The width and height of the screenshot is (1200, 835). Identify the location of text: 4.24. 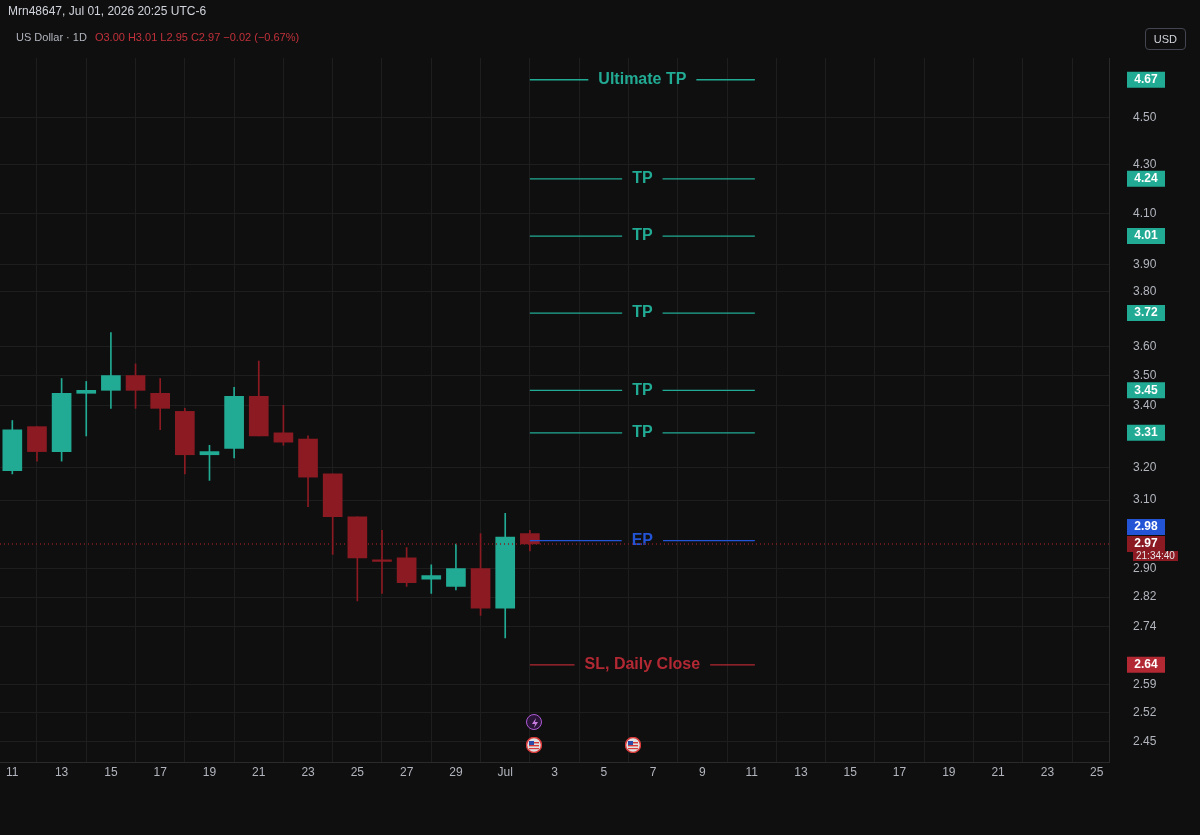
(1146, 178).